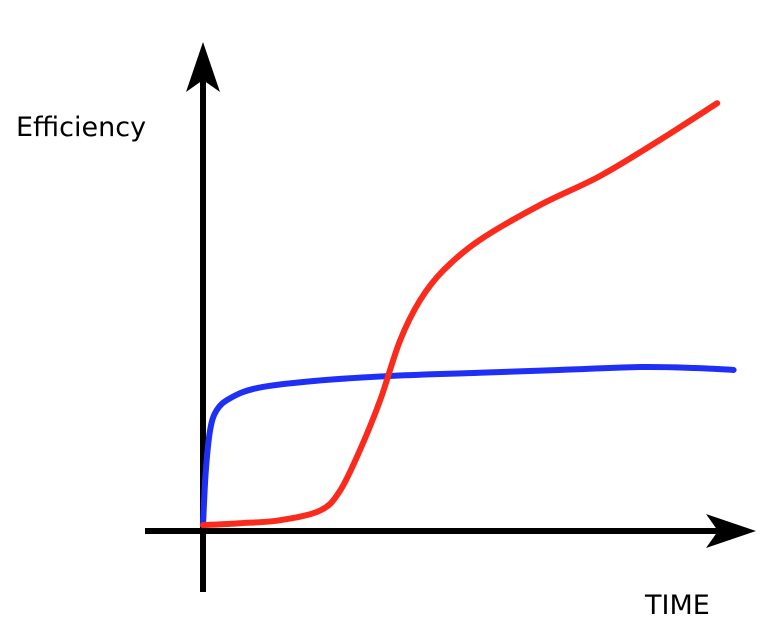 The image size is (784, 639). I want to click on y-axis-label: Efficiency, so click(81, 127).